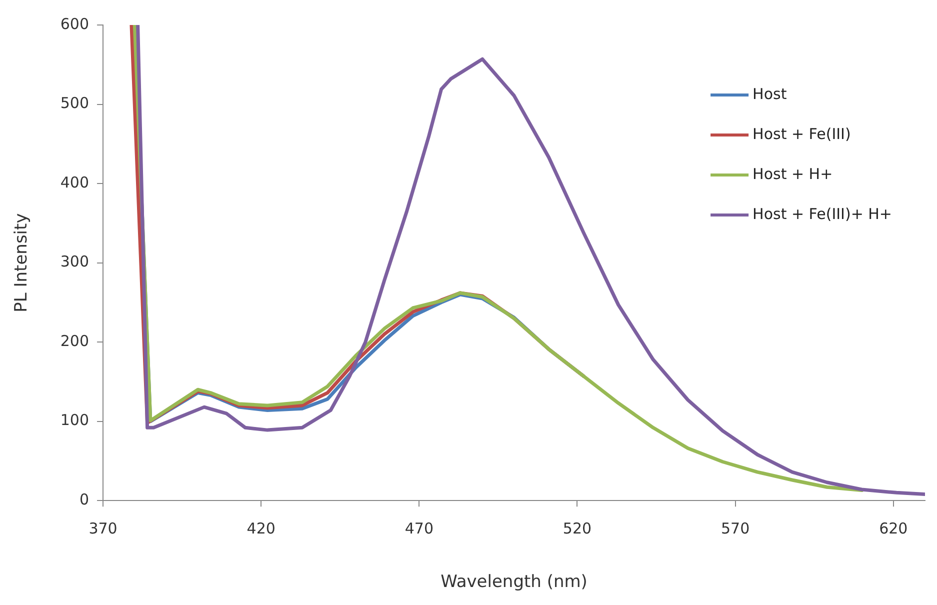 The height and width of the screenshot is (605, 937). What do you see at coordinates (801, 133) in the screenshot?
I see `legend-label: Host + Fe(III)` at bounding box center [801, 133].